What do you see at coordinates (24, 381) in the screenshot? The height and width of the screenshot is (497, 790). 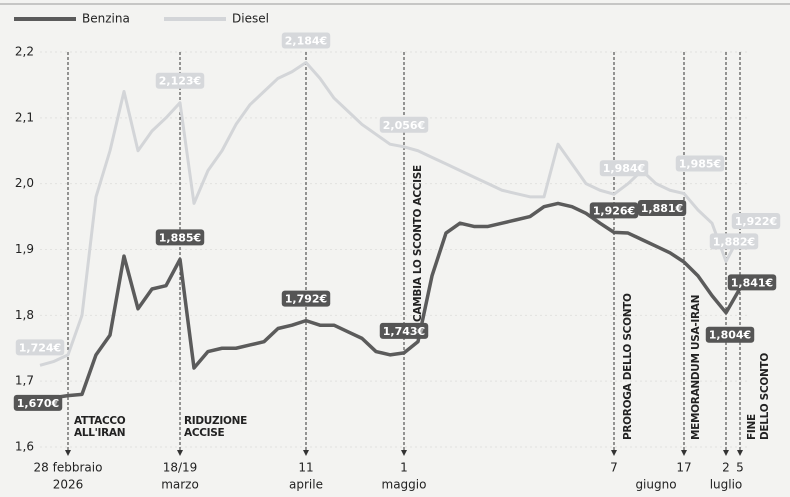 I see `y-tick-label: 1,7` at bounding box center [24, 381].